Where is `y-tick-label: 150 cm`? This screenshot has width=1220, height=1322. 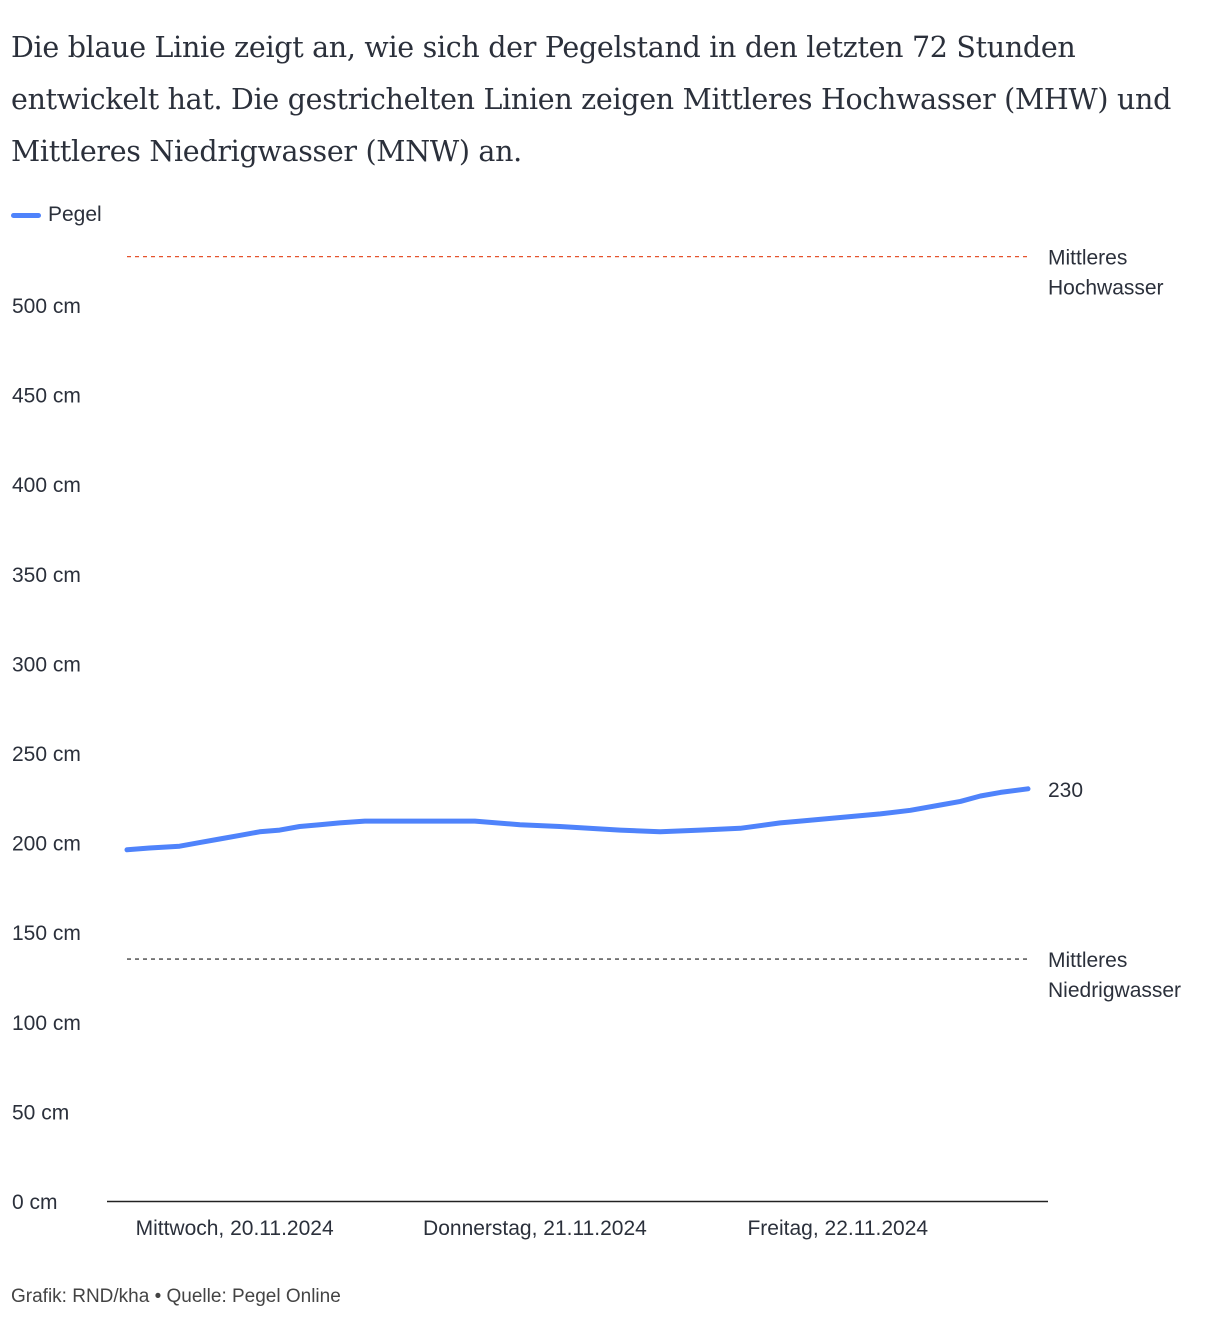
y-tick-label: 150 cm is located at coordinates (46, 933).